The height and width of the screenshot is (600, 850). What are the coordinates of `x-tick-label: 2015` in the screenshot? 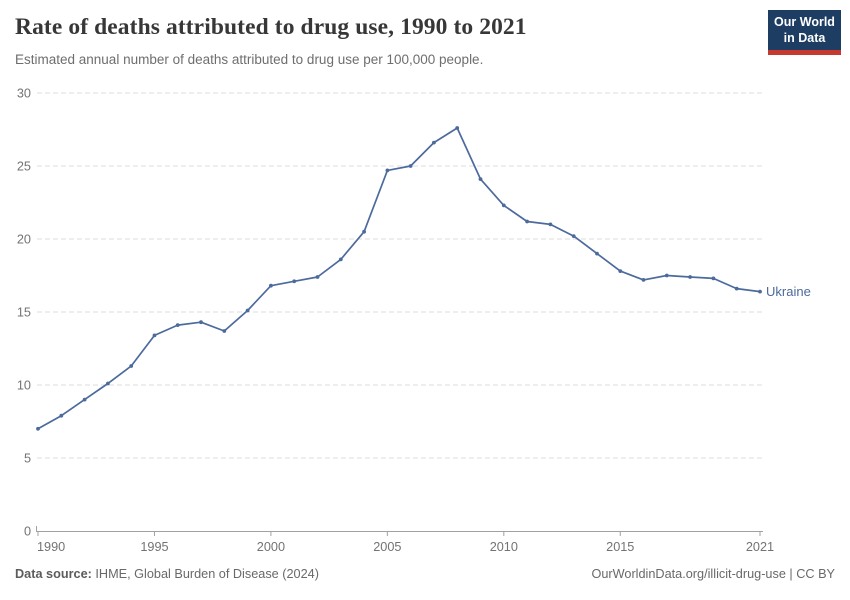 It's located at (620, 547).